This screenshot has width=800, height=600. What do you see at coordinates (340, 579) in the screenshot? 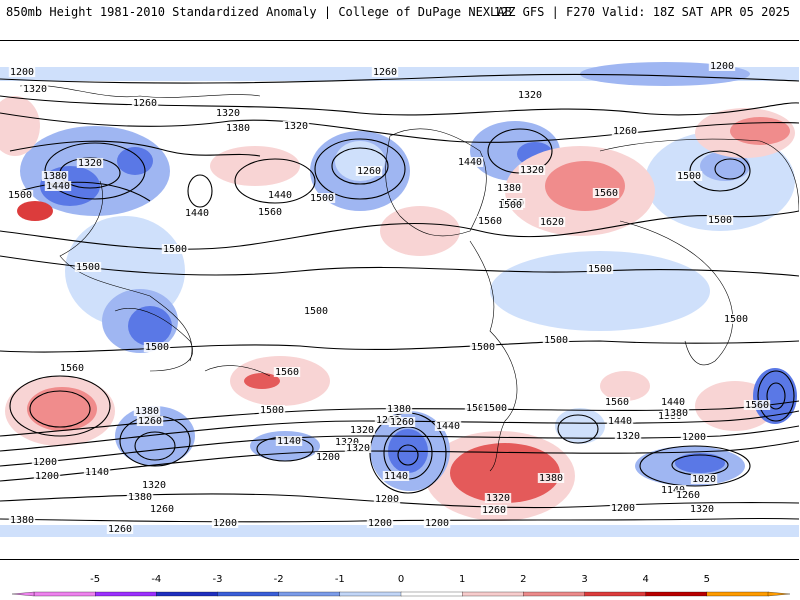
I see `colorbar-tick-label: -1` at bounding box center [340, 579].